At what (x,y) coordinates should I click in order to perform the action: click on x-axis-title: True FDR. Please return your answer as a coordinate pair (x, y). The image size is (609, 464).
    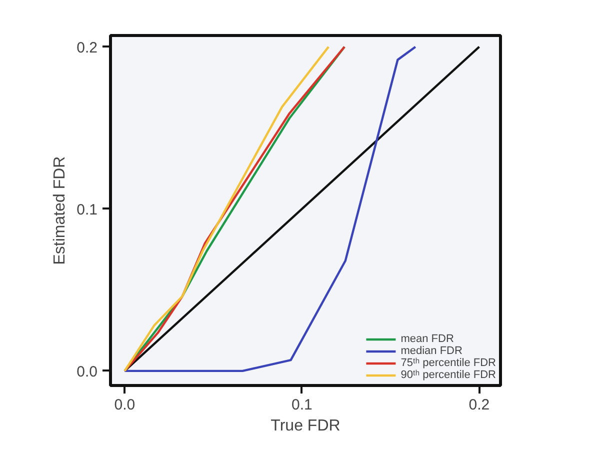
    Looking at the image, I should click on (305, 426).